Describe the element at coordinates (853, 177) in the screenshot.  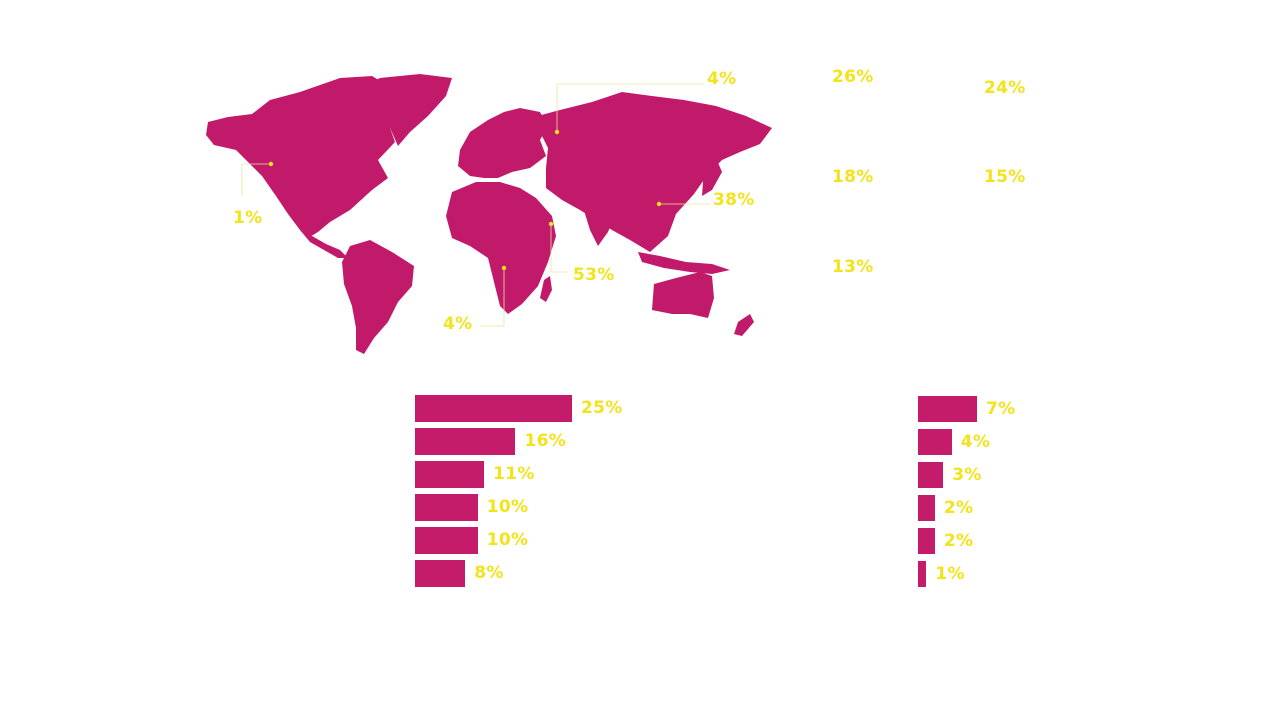
I see `side-stat-3: 18%` at that location.